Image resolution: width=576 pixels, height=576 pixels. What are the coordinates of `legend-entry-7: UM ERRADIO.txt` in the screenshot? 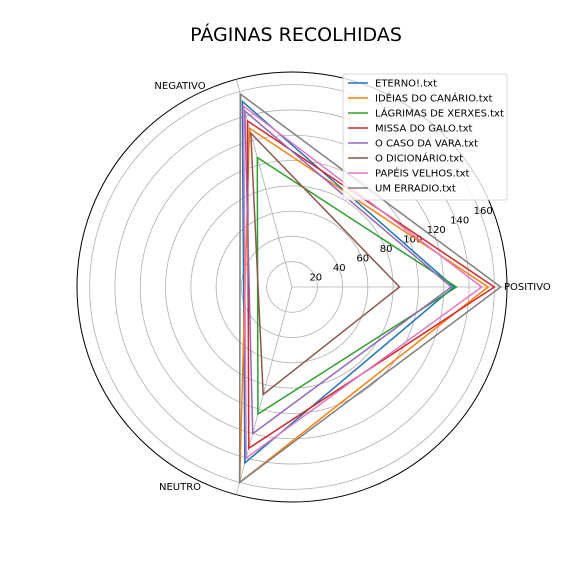 It's located at (415, 189).